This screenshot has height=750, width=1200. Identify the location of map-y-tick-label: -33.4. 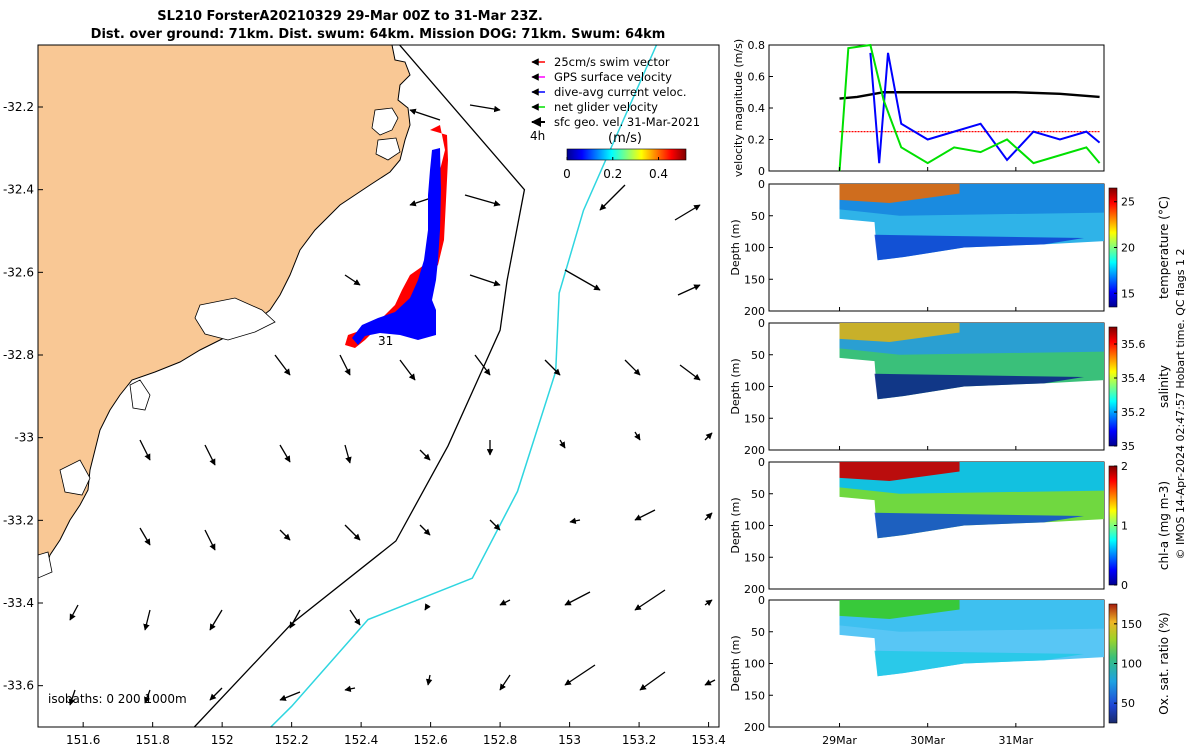
(18, 603).